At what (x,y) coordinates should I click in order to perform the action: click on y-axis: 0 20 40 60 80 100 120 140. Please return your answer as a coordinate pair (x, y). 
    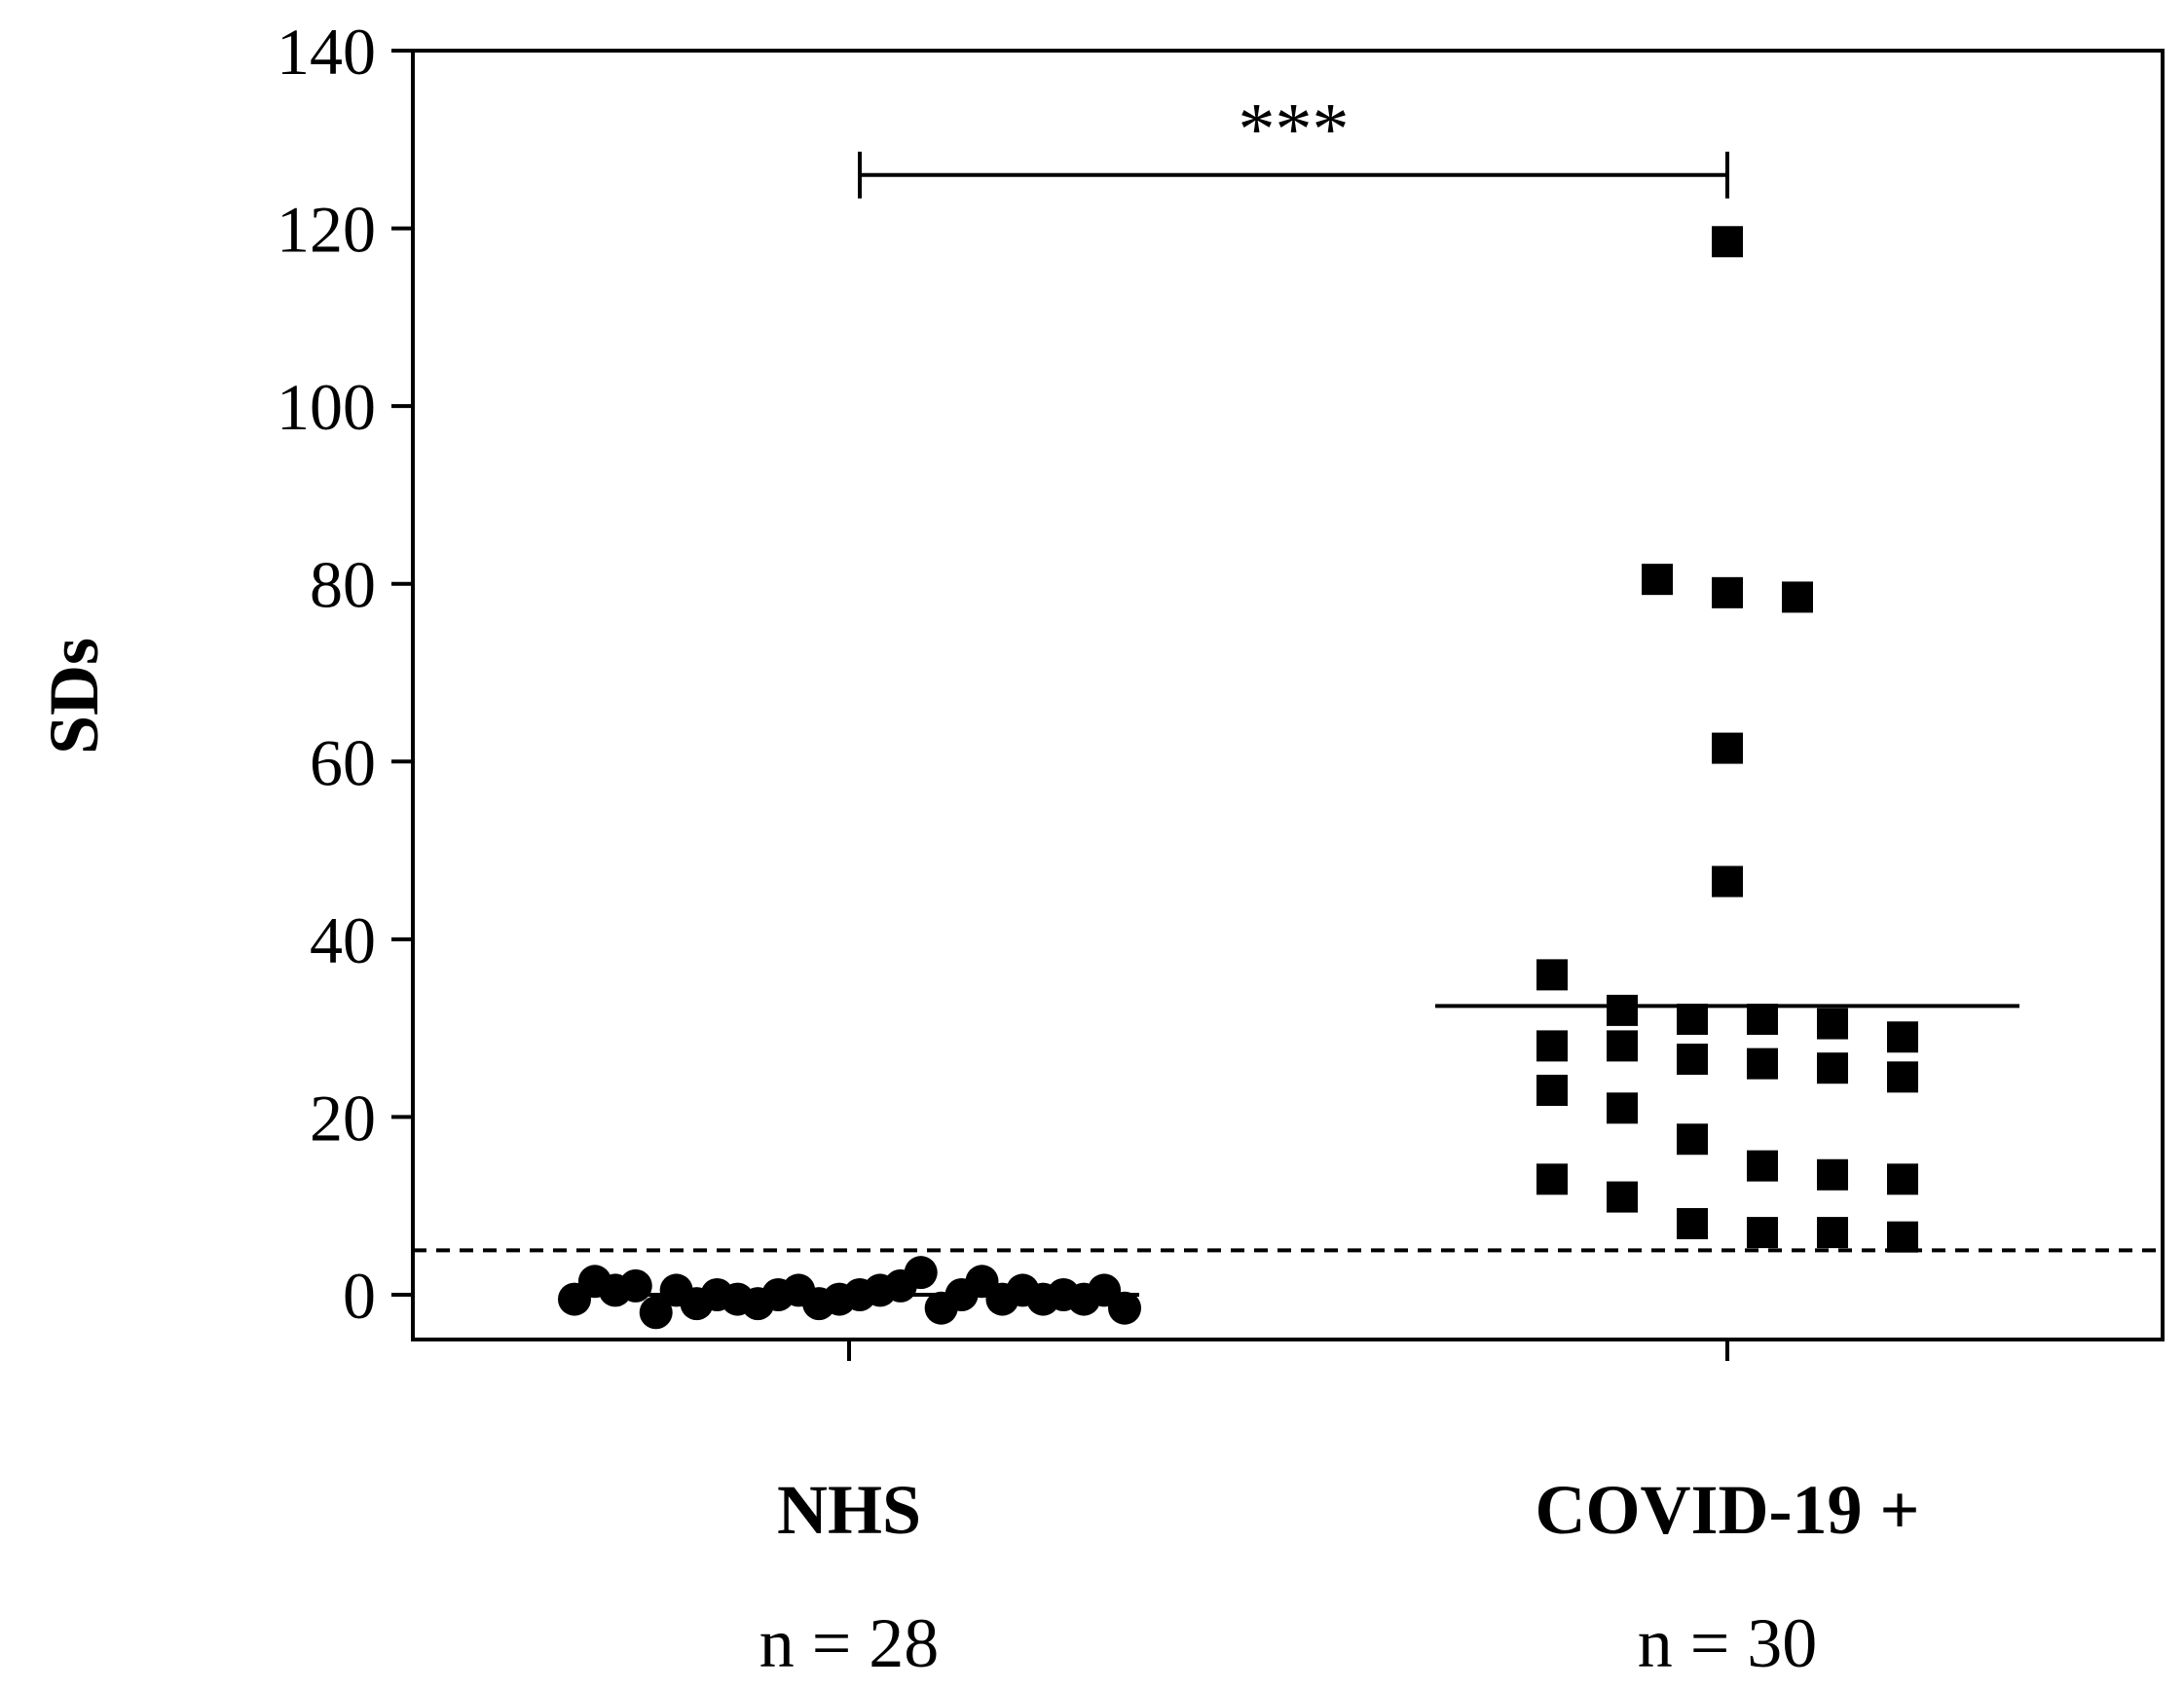
    Looking at the image, I should click on (345, 674).